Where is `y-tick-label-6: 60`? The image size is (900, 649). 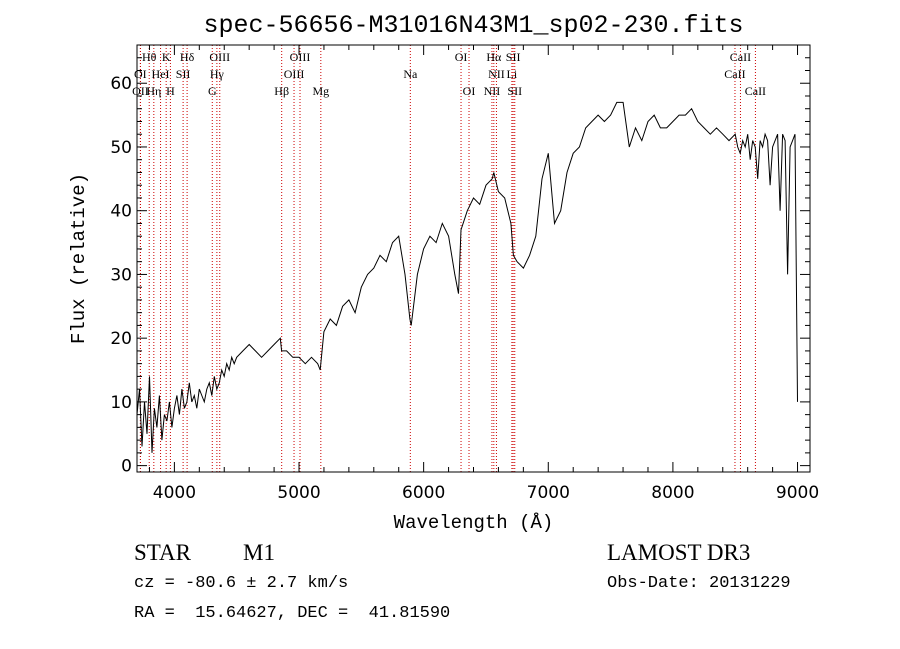
y-tick-label-6: 60 is located at coordinates (121, 84).